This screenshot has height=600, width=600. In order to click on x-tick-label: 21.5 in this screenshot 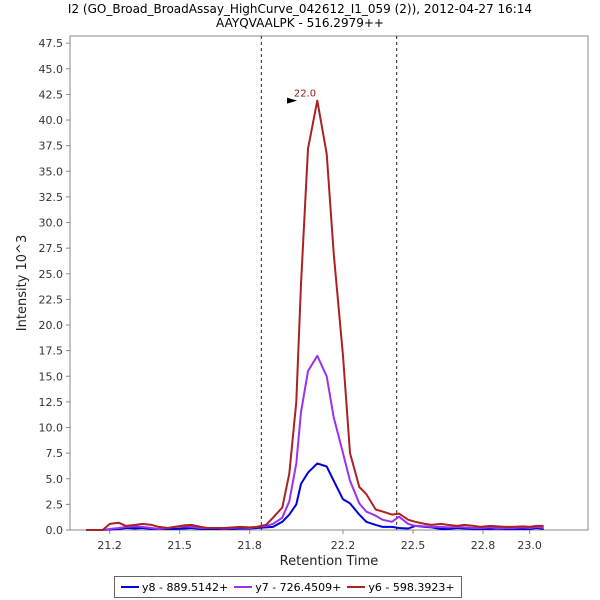, I will do `click(179, 545)`.